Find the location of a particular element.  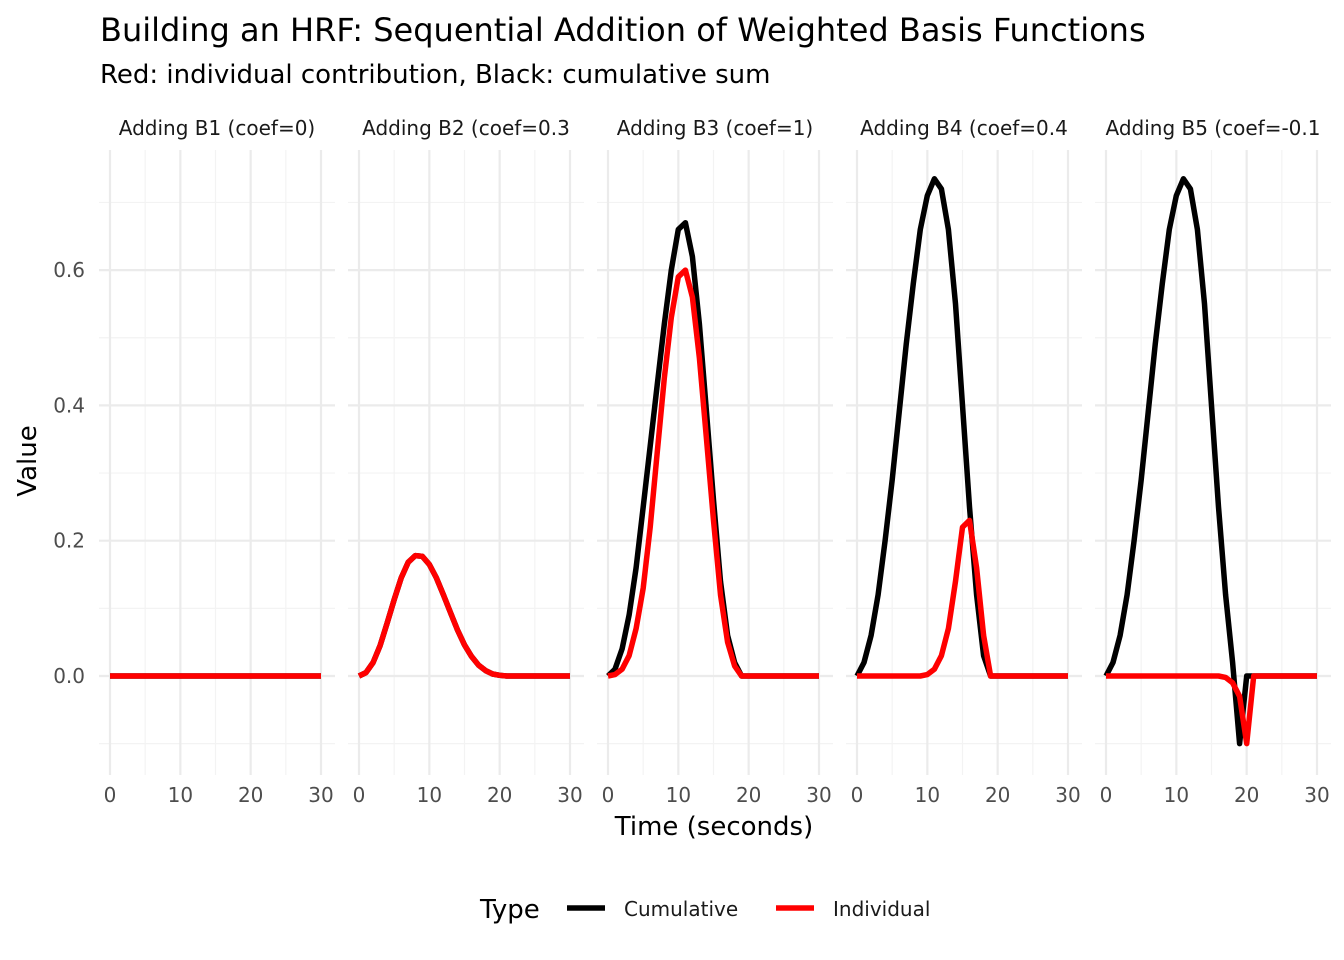

facet-strip-label: Adding B5 (coef=-0.1 is located at coordinates (1213, 128).